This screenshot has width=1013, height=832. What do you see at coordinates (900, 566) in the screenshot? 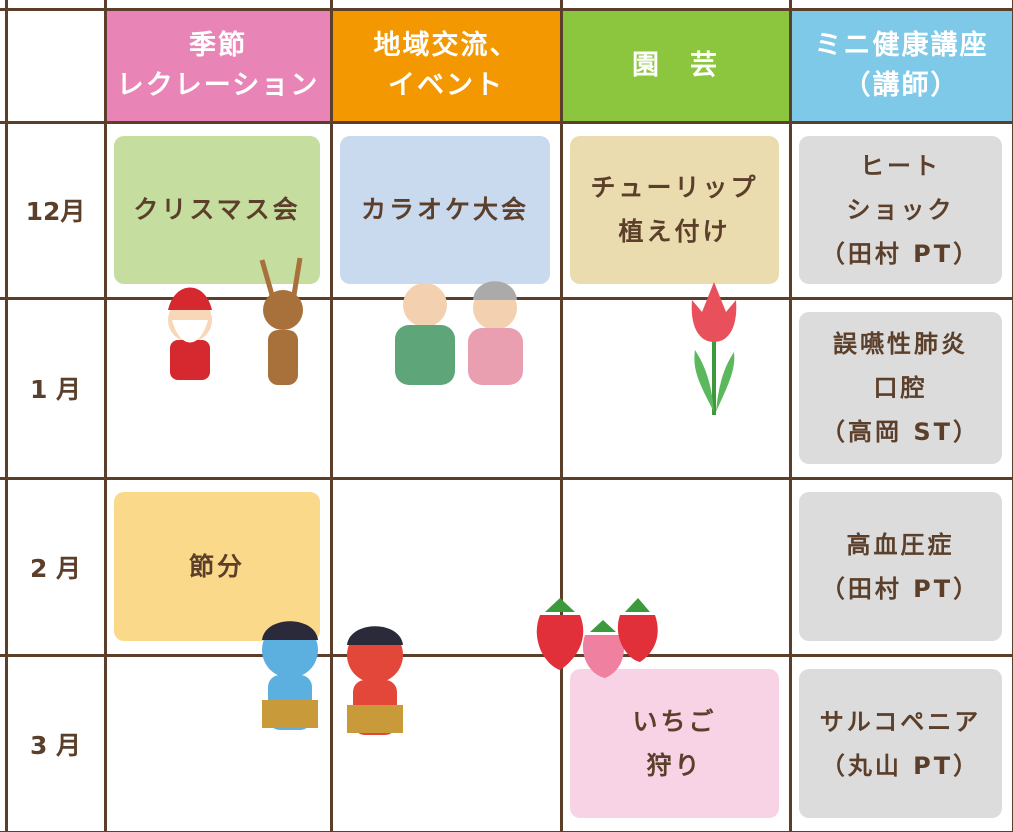
I see `event-box: 高血圧症 （田村 PT）` at bounding box center [900, 566].